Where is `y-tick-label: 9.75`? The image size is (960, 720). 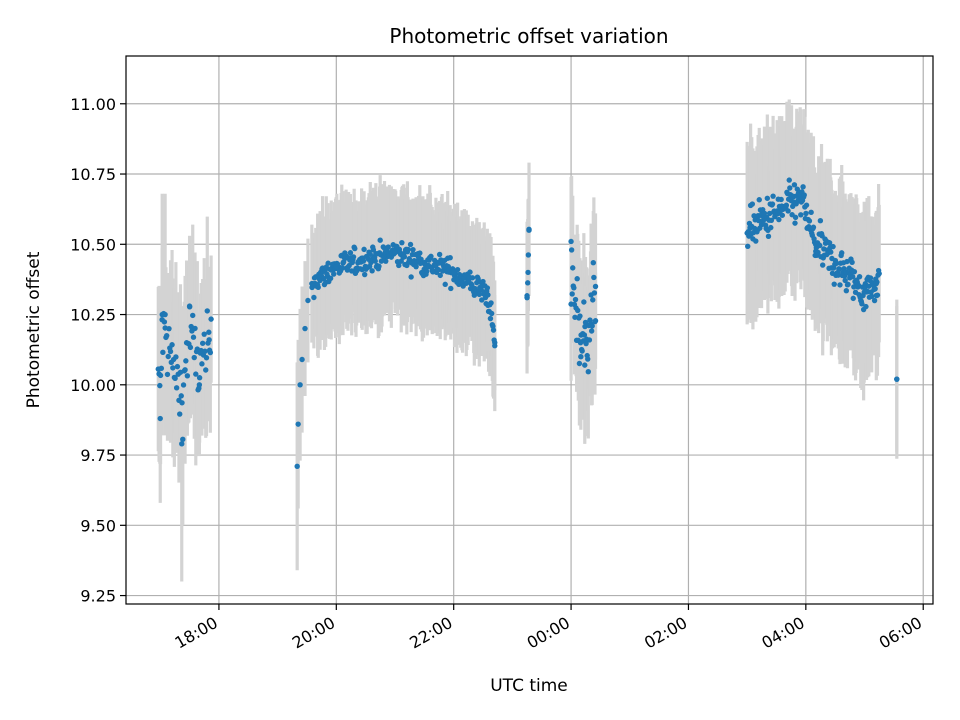
y-tick-label: 9.75 is located at coordinates (98, 455).